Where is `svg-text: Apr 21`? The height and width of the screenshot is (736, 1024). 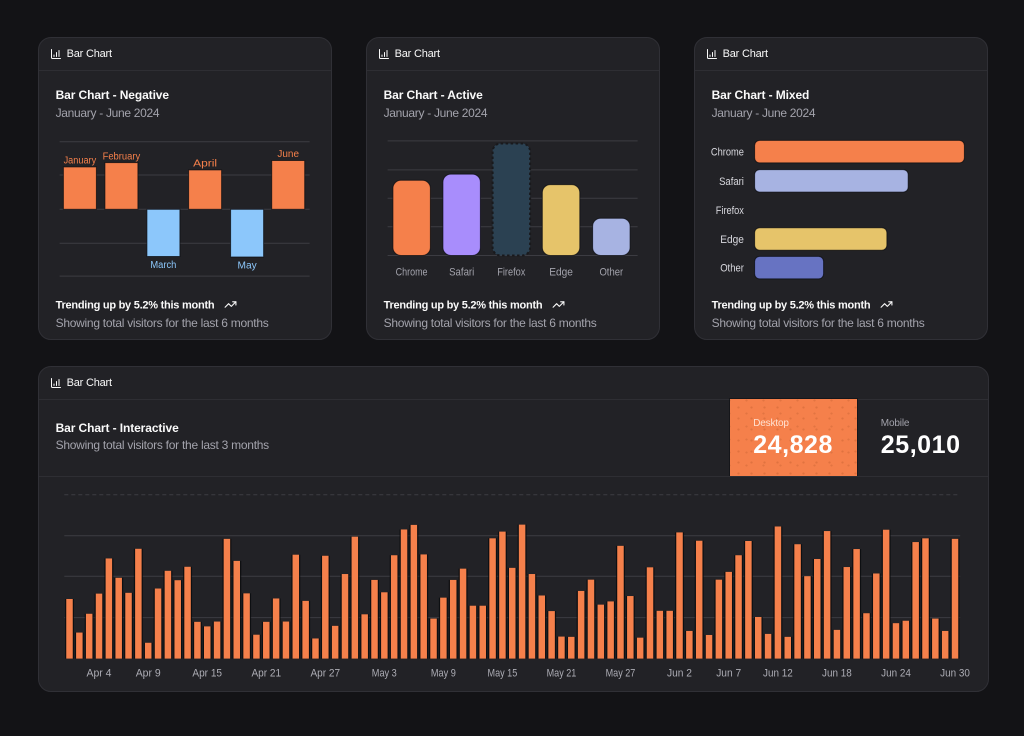 svg-text: Apr 21 is located at coordinates (266, 673).